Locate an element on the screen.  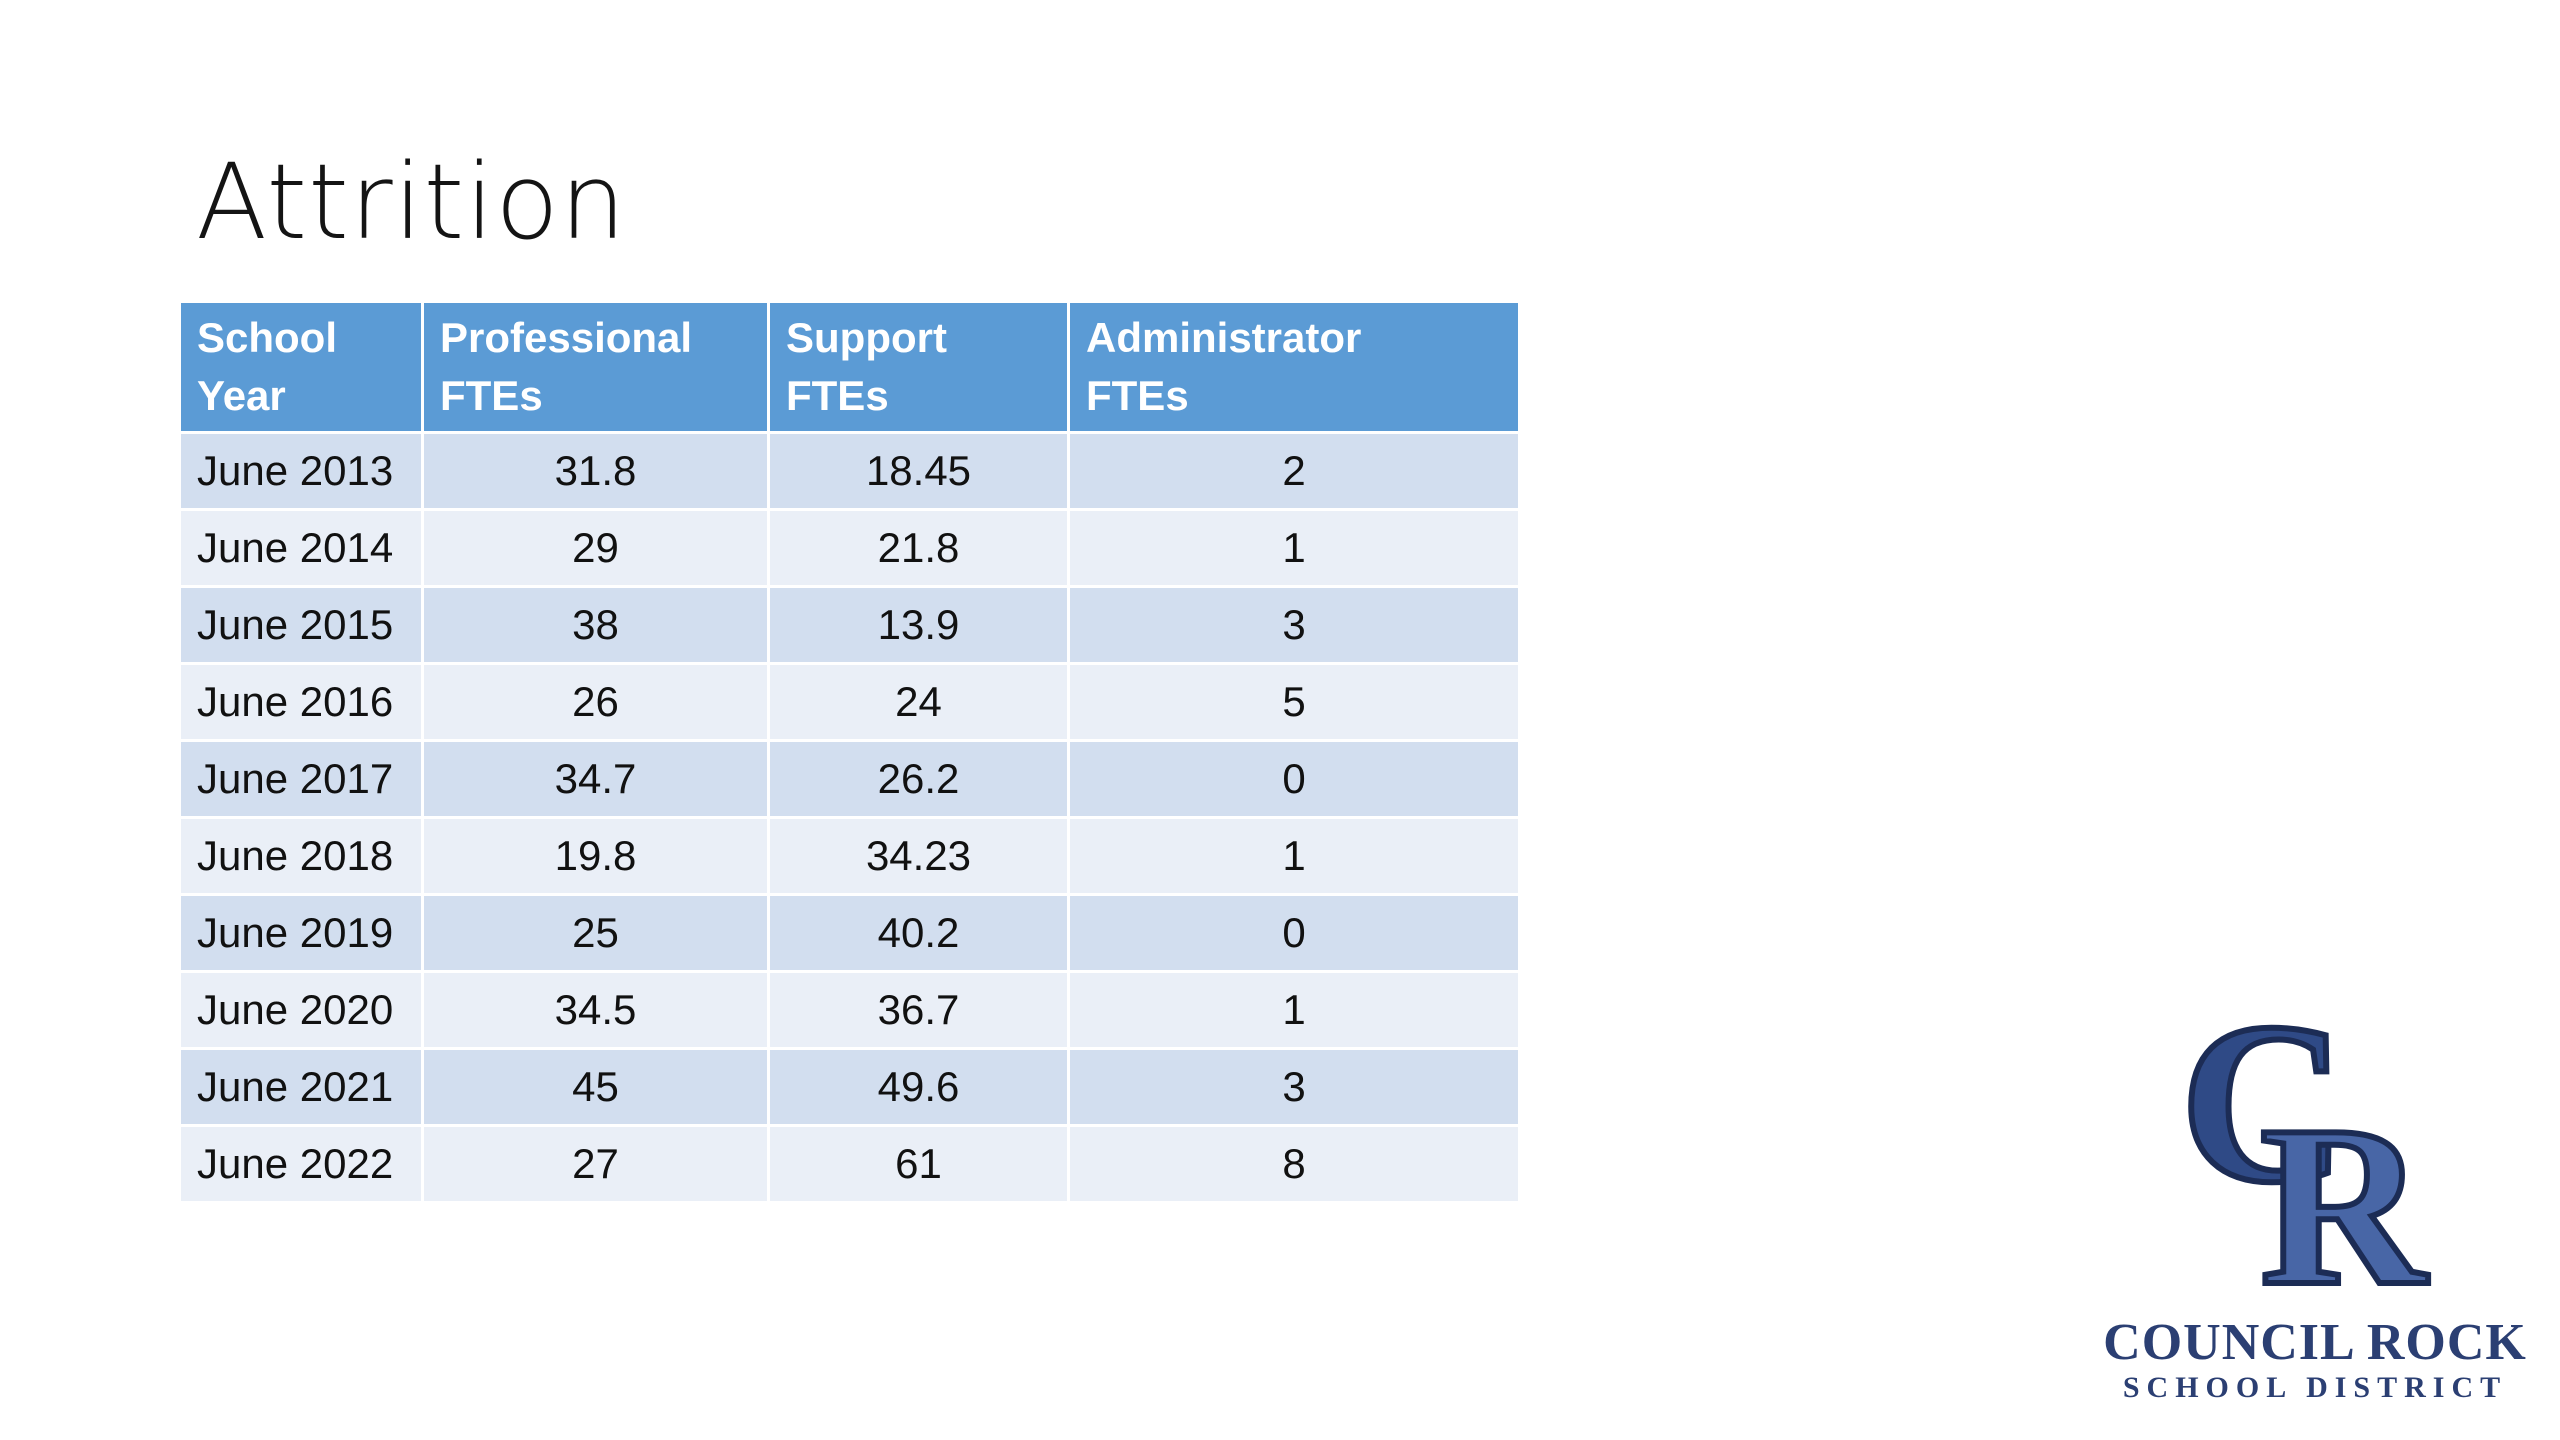
cell-administrator: 5 is located at coordinates (1294, 702).